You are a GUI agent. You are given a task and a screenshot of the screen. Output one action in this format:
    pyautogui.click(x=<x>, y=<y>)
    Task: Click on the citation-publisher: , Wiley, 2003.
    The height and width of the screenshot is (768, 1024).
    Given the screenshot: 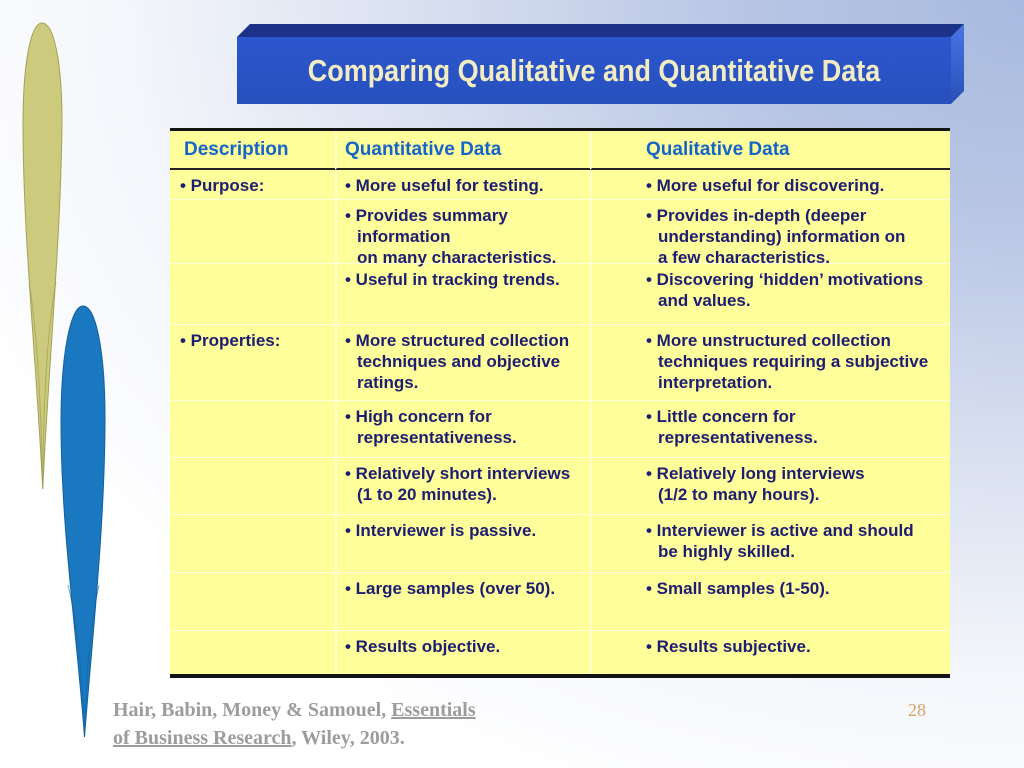 What is the action you would take?
    pyautogui.click(x=348, y=738)
    